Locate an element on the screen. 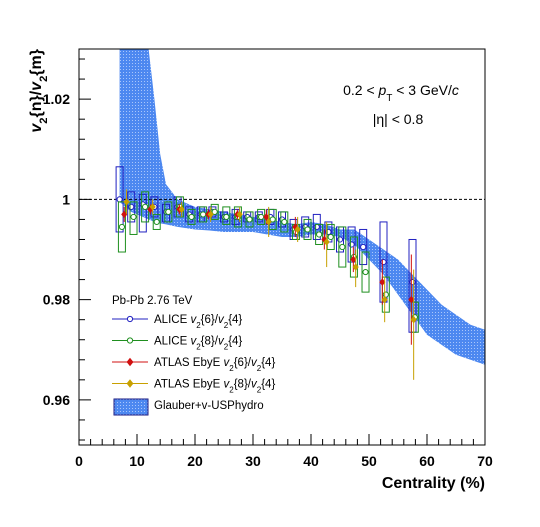 This screenshot has width=540, height=527. legend-entry-atlas84: ATLAS EbyE v2{8}/v2{4} is located at coordinates (193, 387).